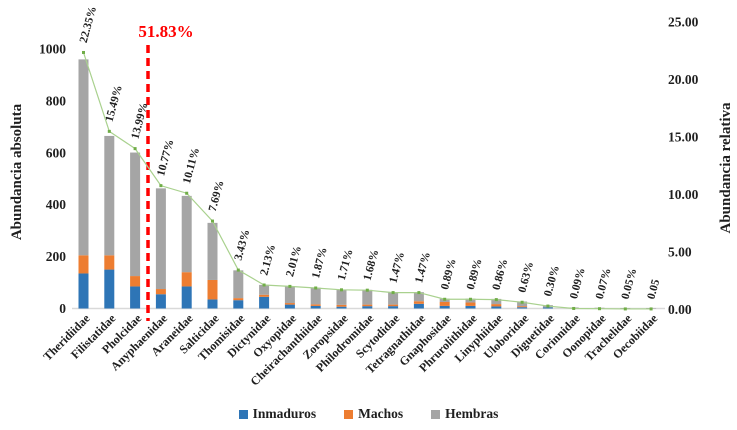 This screenshot has height=430, width=737. I want to click on bar-segment-inmaduros-cheirachanthiidae, so click(315, 307).